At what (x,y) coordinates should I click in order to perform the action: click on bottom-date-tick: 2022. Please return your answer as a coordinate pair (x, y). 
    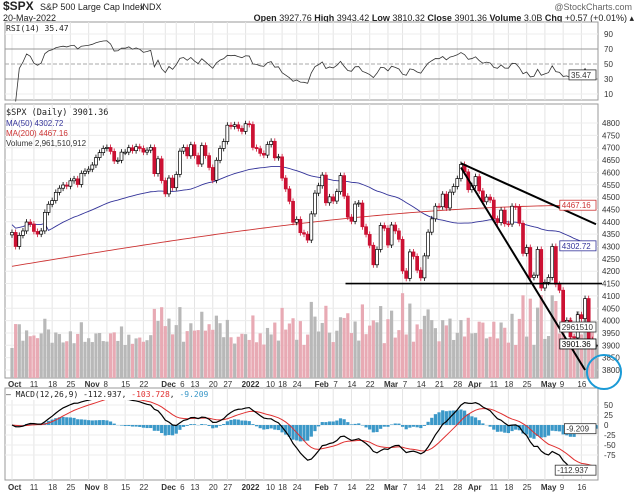
    Looking at the image, I should click on (251, 487).